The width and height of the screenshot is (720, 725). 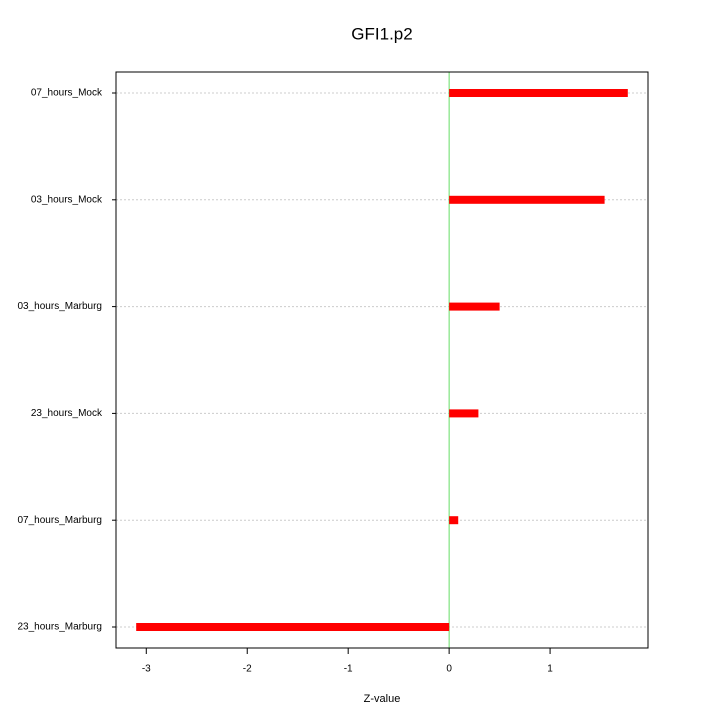 What do you see at coordinates (550, 669) in the screenshot?
I see `x-tick-label: 1` at bounding box center [550, 669].